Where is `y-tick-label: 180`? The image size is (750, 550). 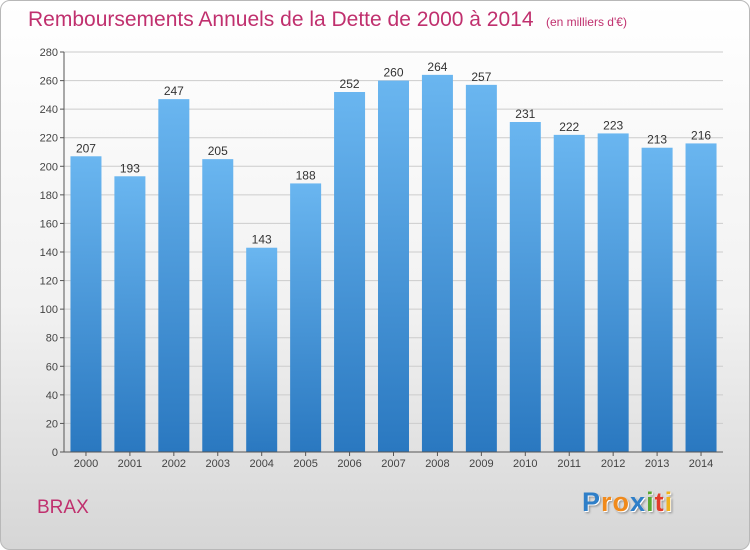
y-tick-label: 180 is located at coordinates (49, 196).